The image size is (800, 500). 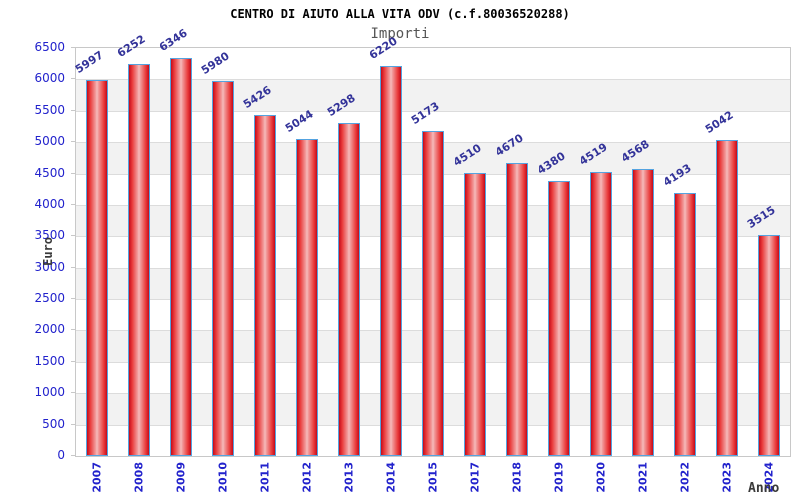 What do you see at coordinates (49, 47) in the screenshot?
I see `y-axis-tick-label: 6500` at bounding box center [49, 47].